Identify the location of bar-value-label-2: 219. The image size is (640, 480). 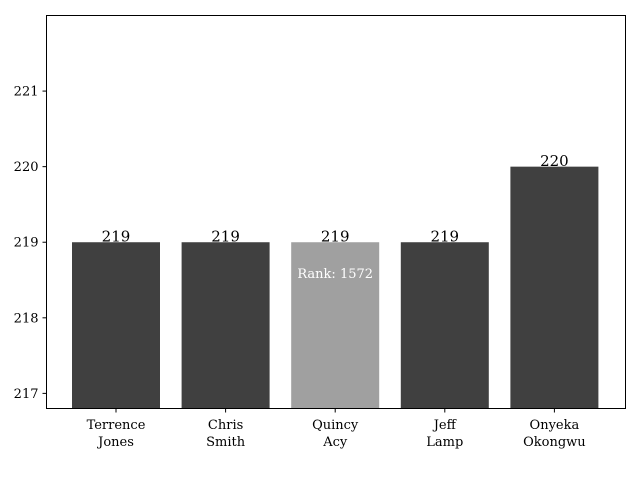
(335, 237).